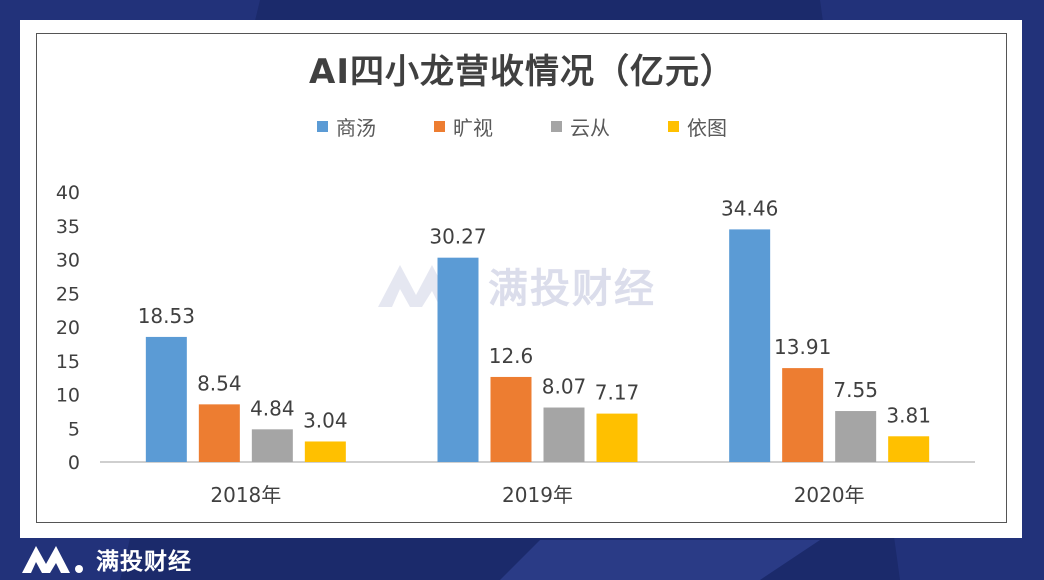 This screenshot has height=580, width=1044. I want to click on data-label: 30.27, so click(457, 237).